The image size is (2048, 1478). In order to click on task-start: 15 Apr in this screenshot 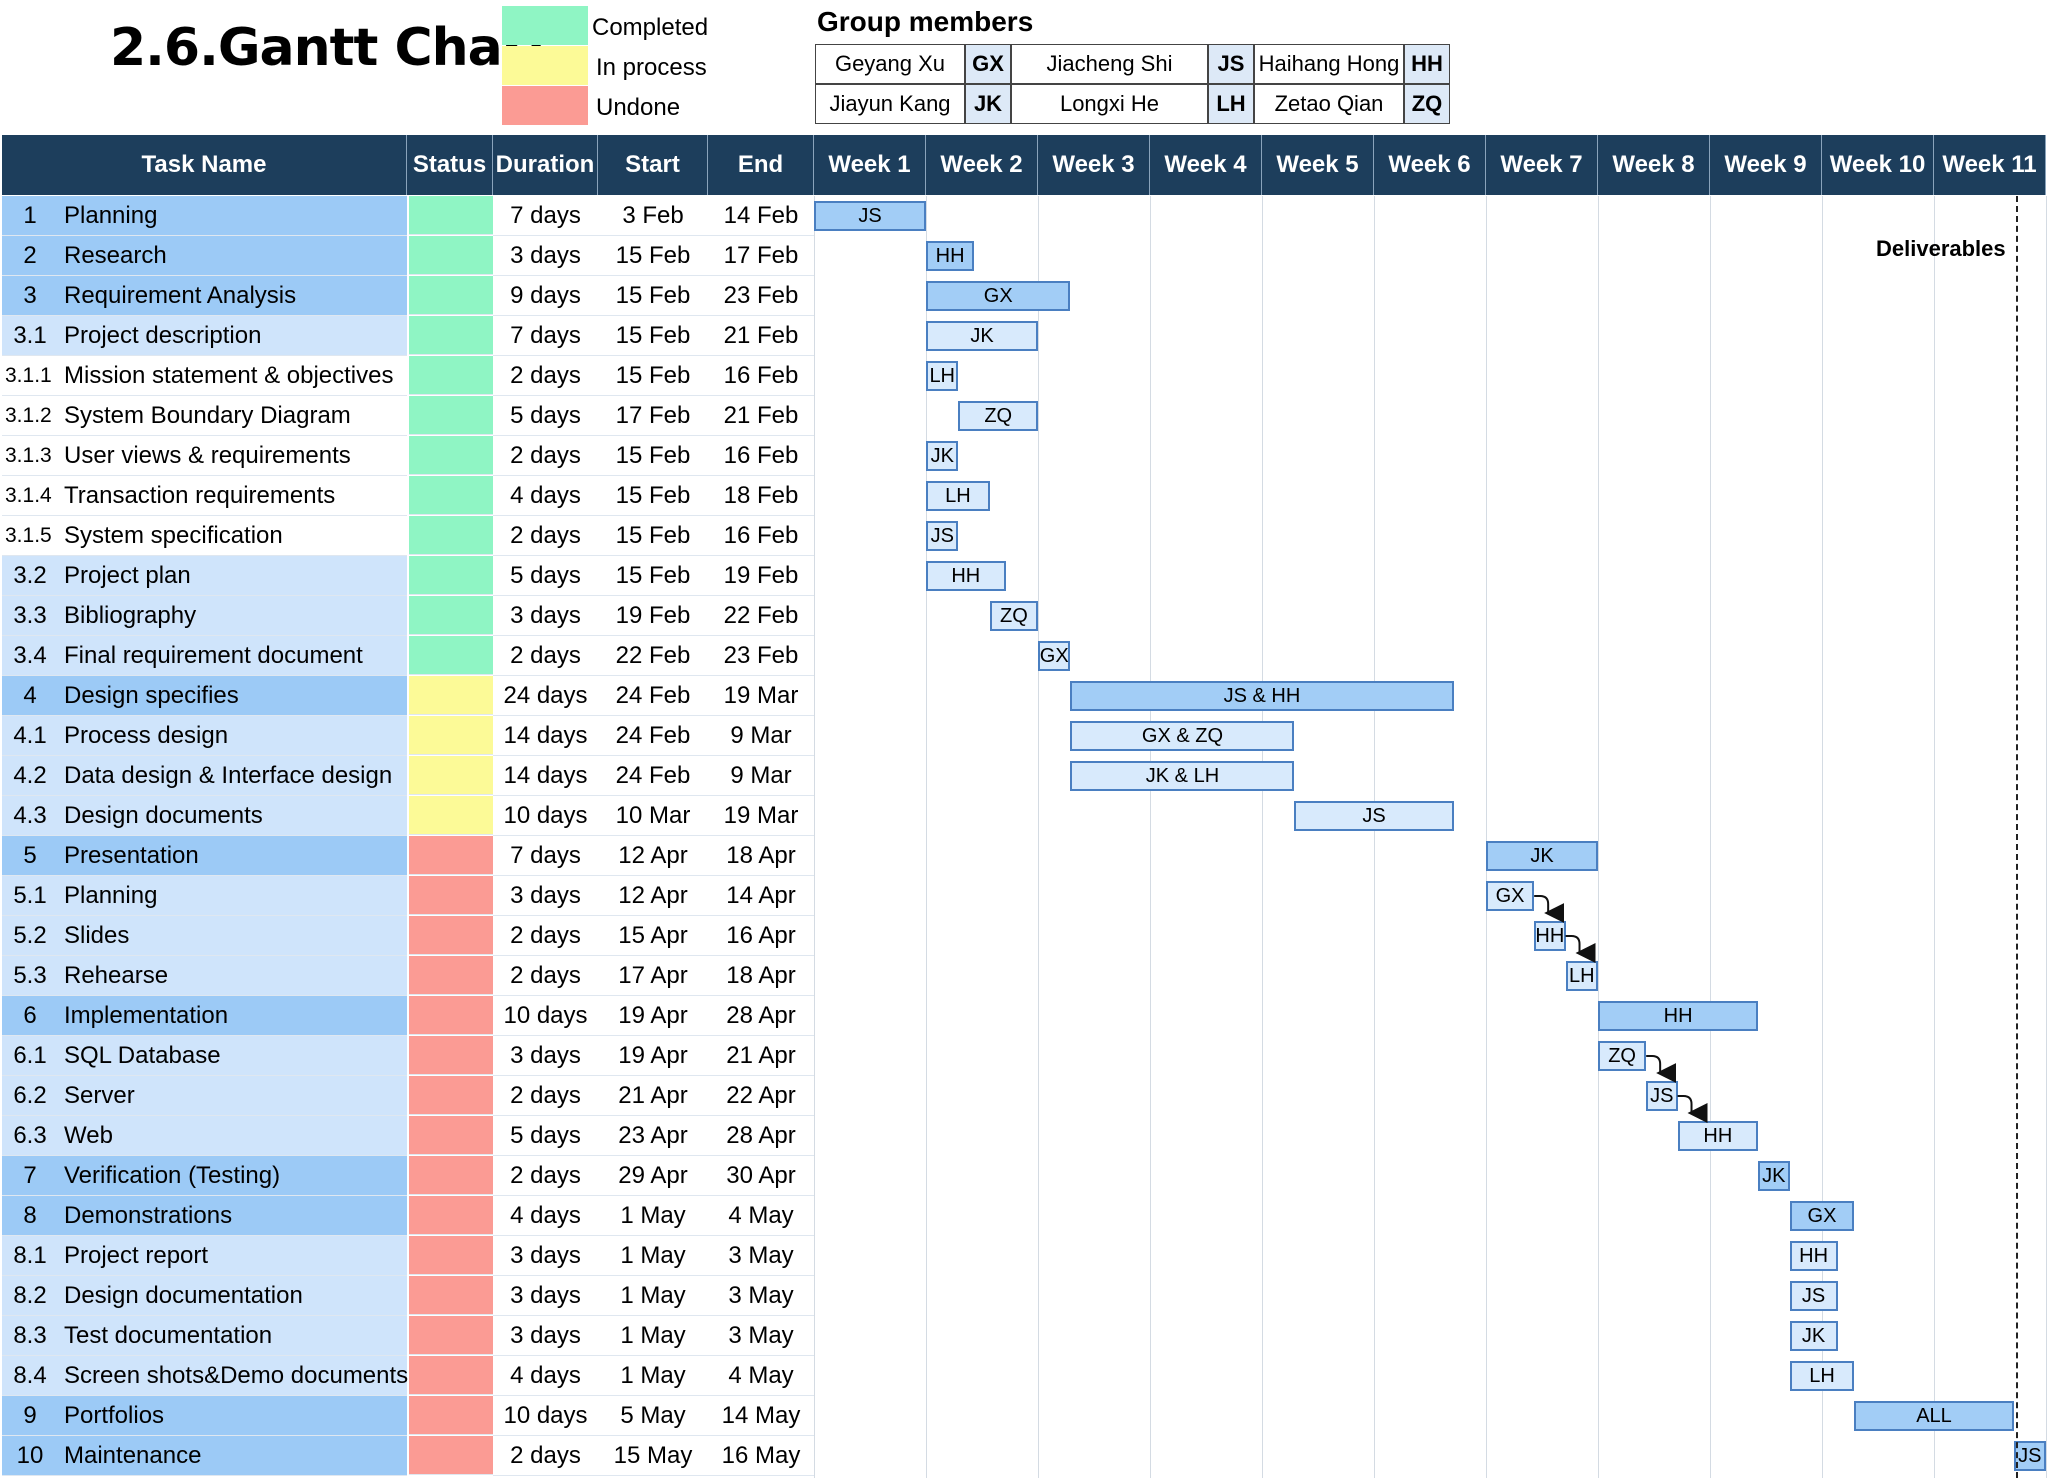, I will do `click(653, 936)`.